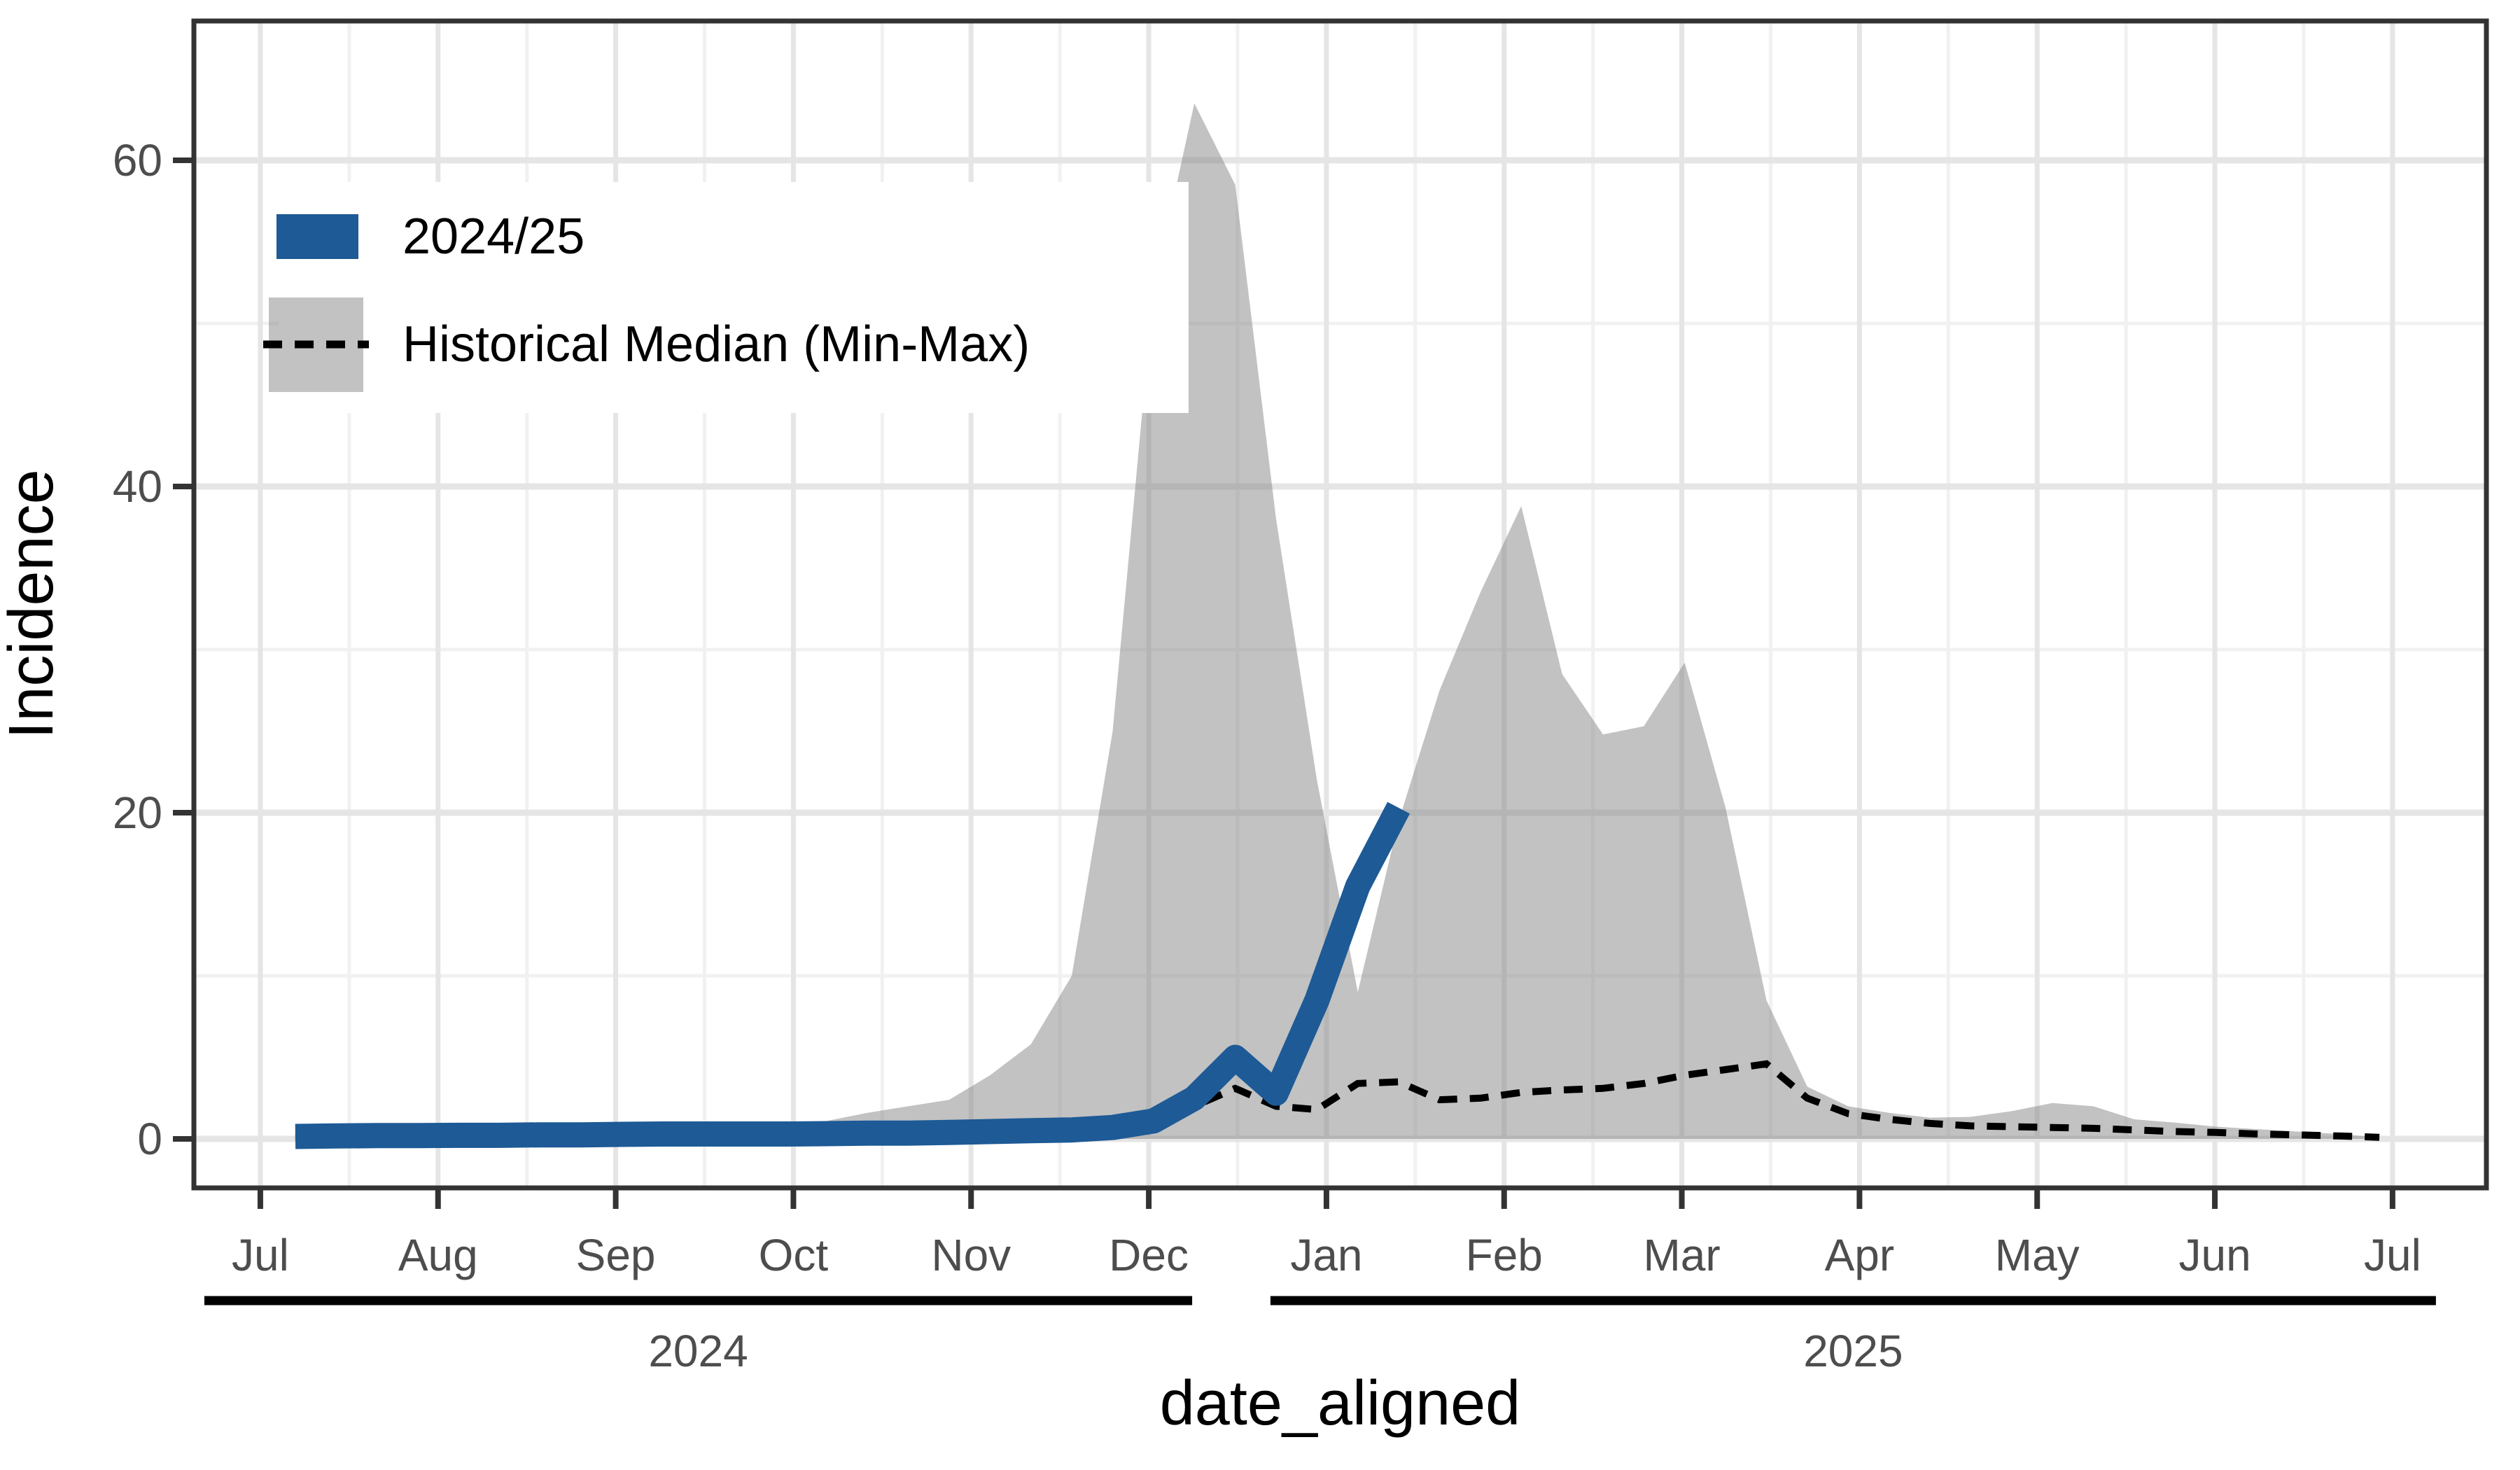 This screenshot has height=1470, width=2520. I want to click on year-label-2024: 2024, so click(698, 1351).